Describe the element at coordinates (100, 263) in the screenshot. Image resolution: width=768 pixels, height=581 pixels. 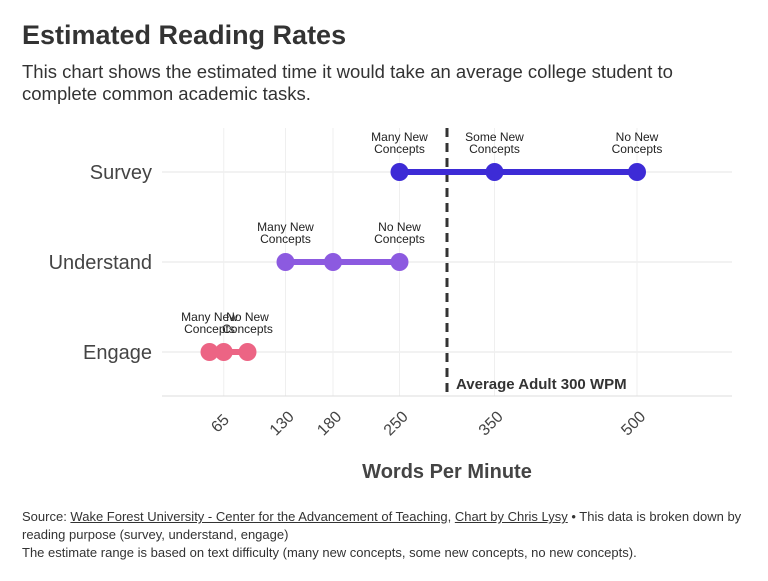
I see `category-label: Understand` at that location.